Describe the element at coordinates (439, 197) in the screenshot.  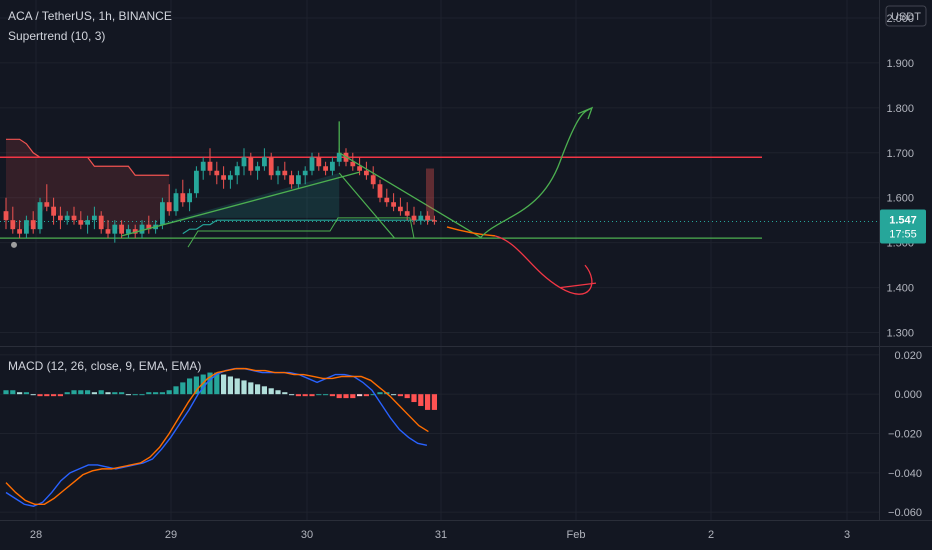
I see `drawings-back-layer` at that location.